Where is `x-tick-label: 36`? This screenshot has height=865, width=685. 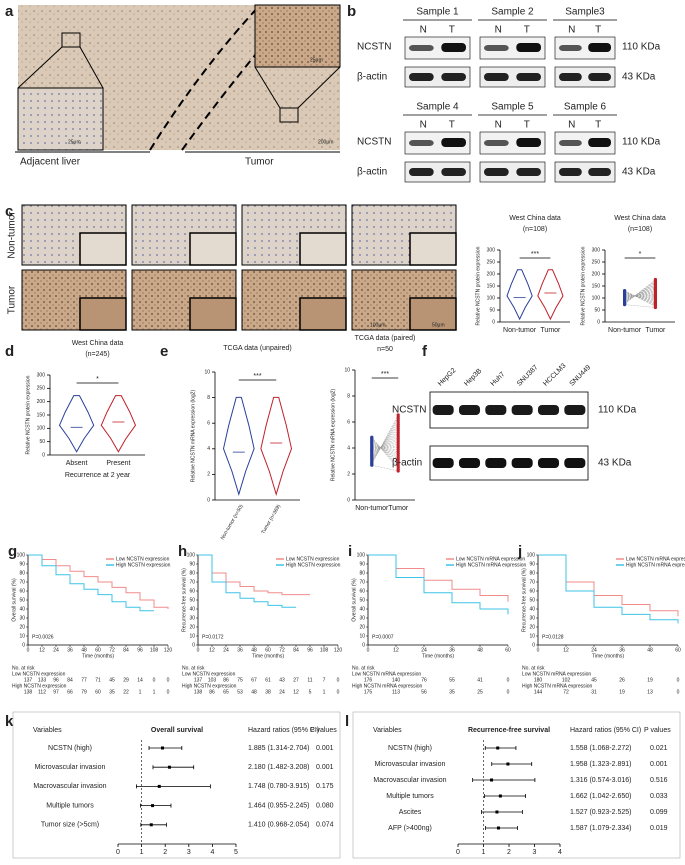 x-tick-label: 36 is located at coordinates (452, 650).